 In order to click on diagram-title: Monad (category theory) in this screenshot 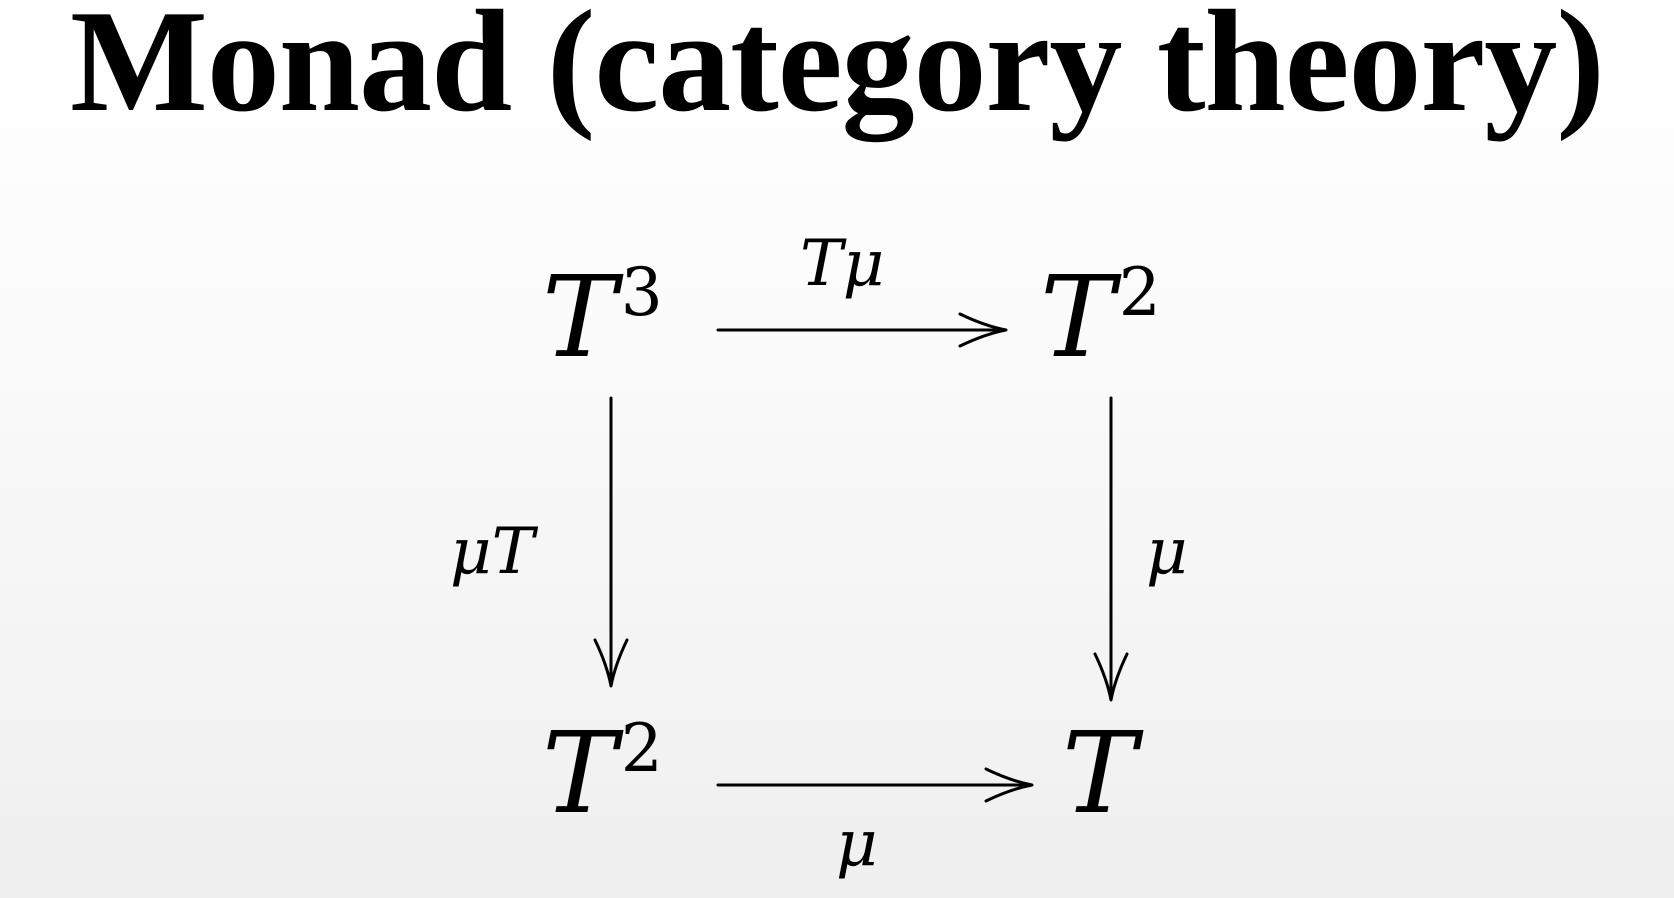, I will do `click(837, 71)`.